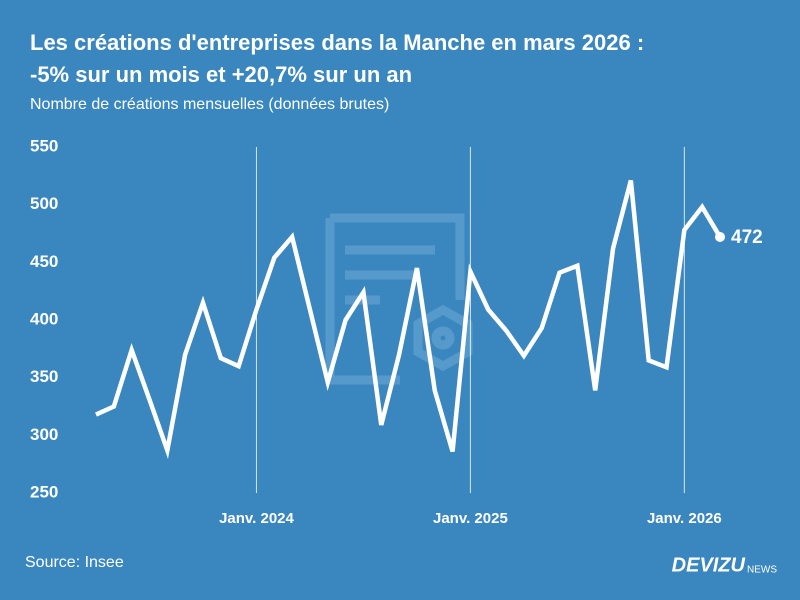  Describe the element at coordinates (747, 237) in the screenshot. I see `data-label: 472` at that location.